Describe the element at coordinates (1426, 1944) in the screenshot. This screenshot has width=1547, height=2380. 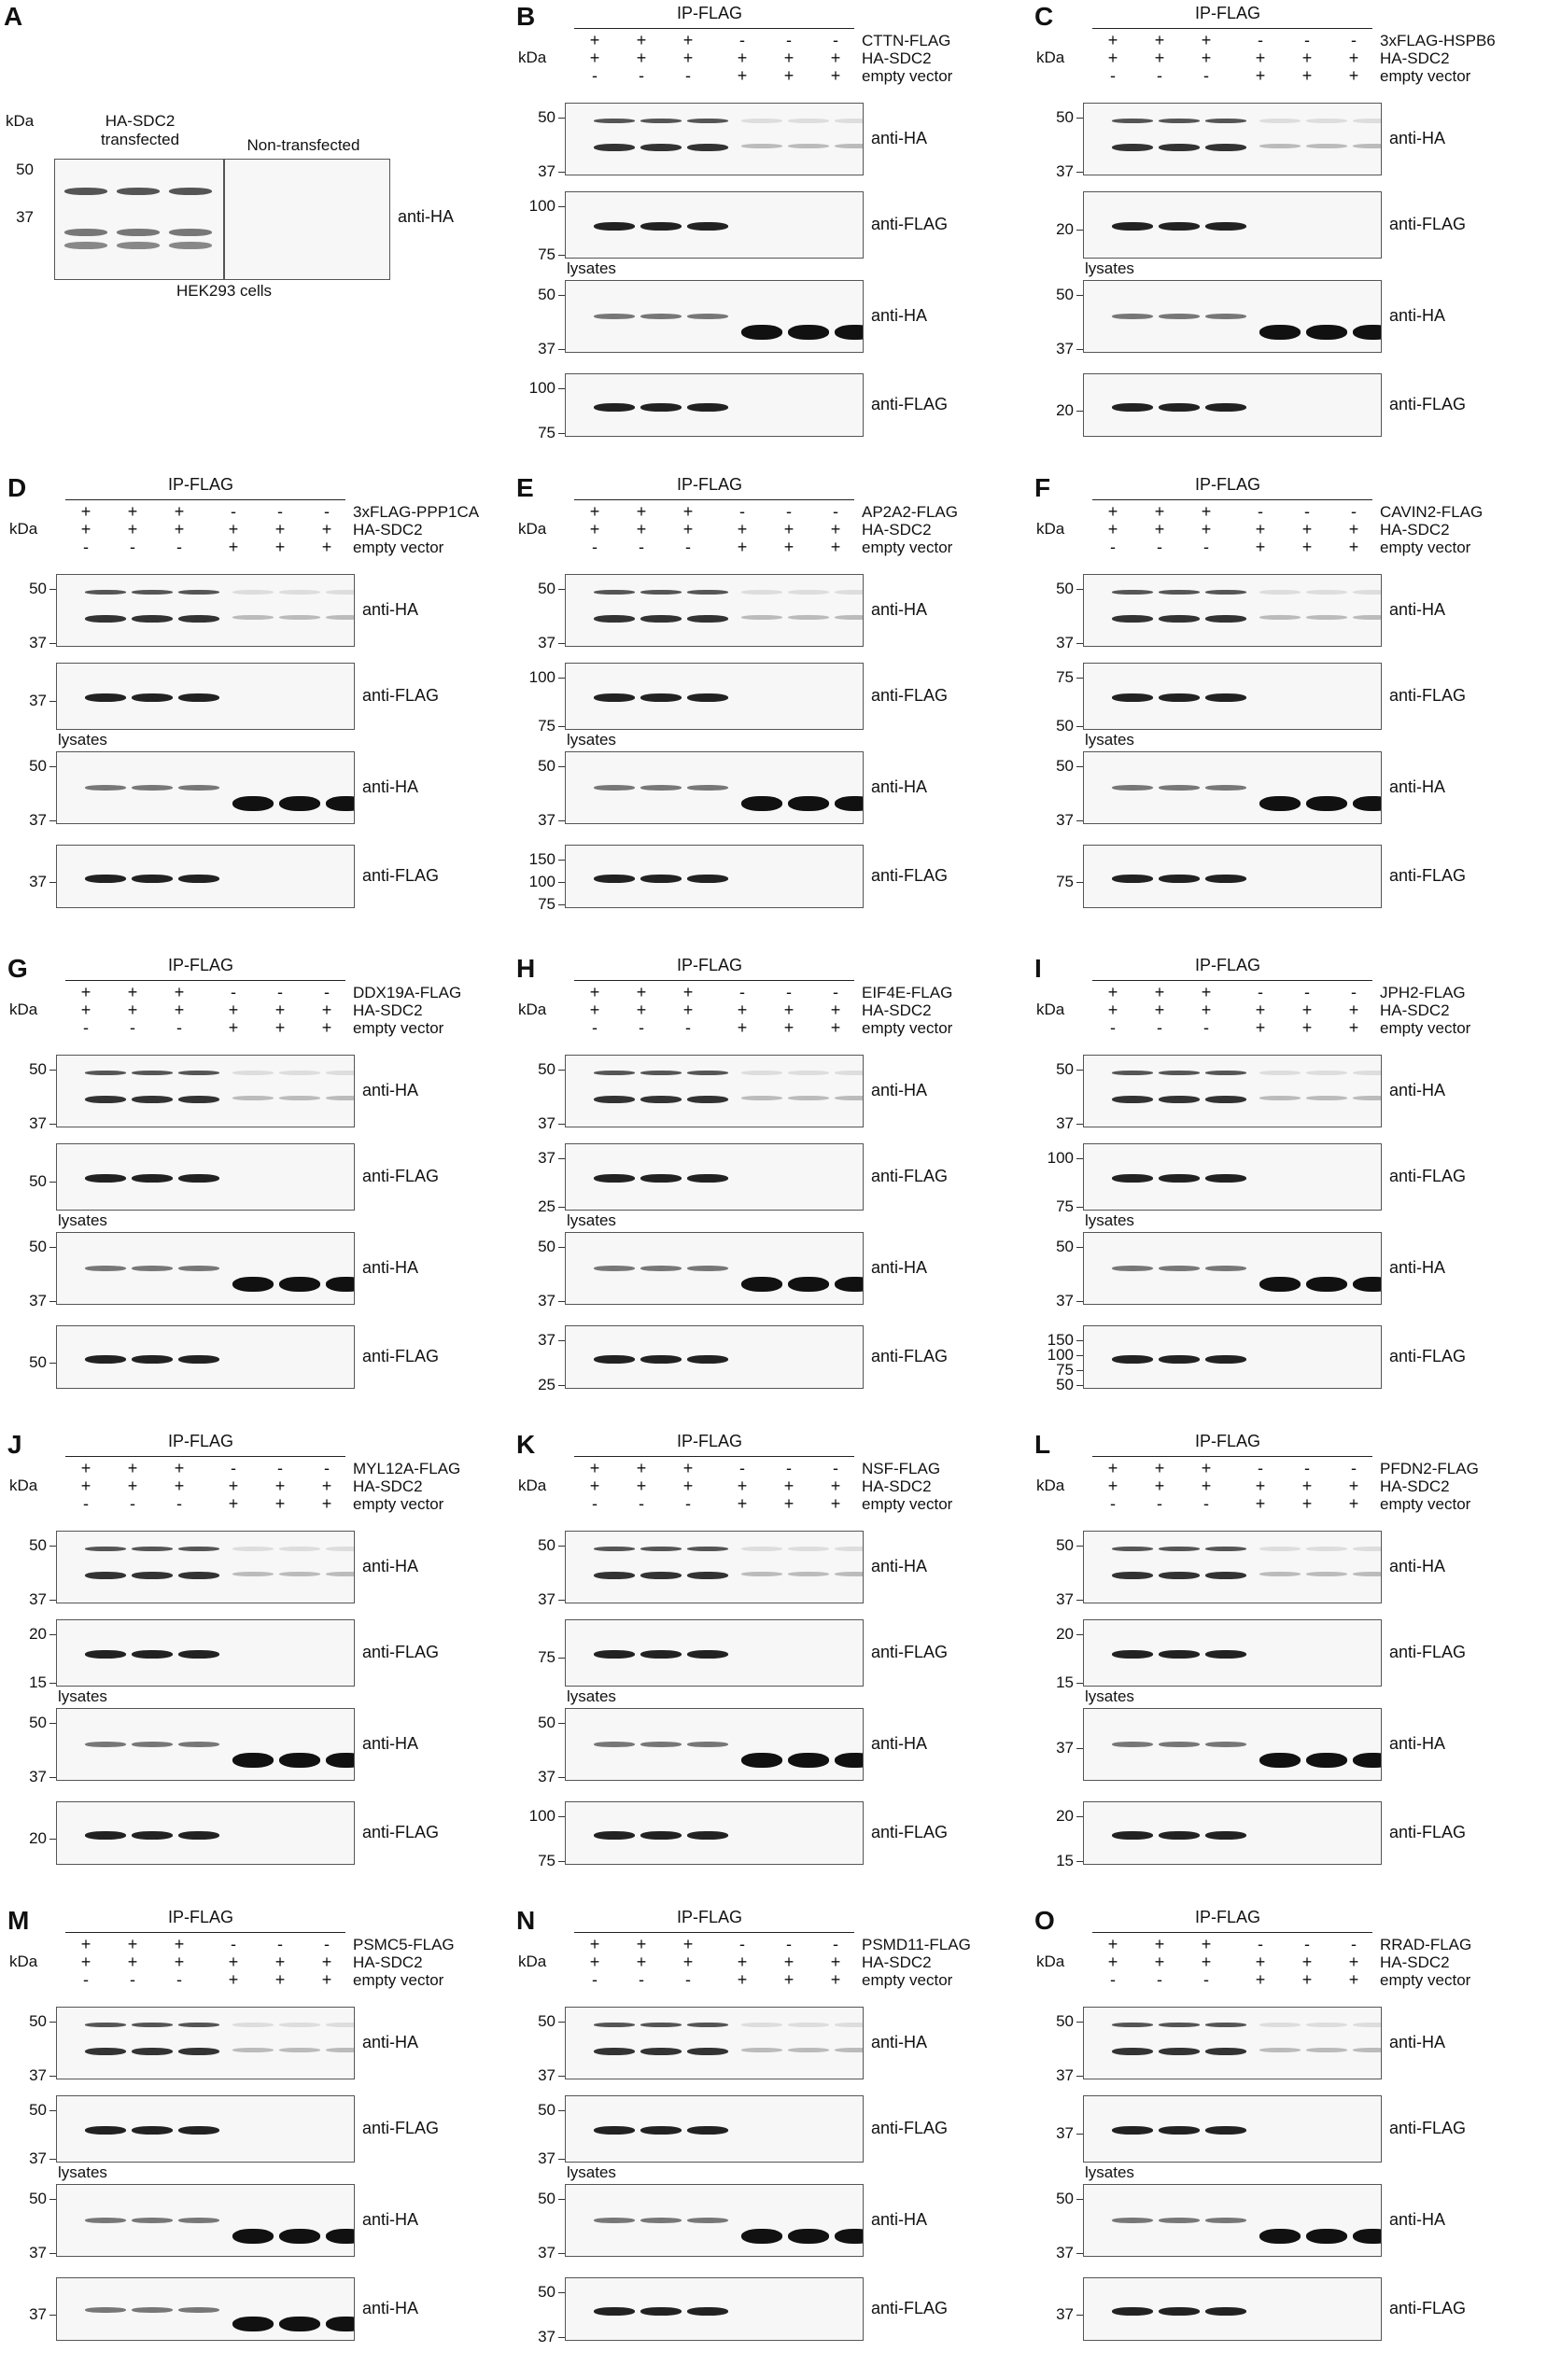
I see `condition-label: RRAD-FLAG` at that location.